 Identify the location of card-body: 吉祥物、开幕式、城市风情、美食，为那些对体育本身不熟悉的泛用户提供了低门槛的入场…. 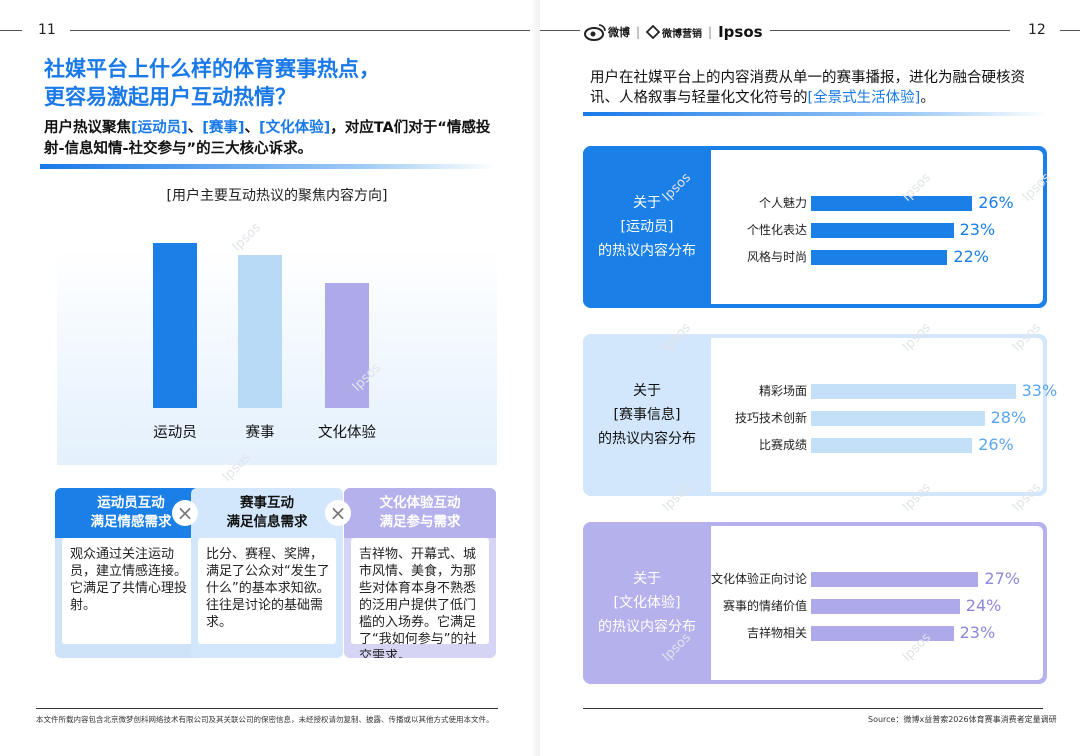
(420, 598).